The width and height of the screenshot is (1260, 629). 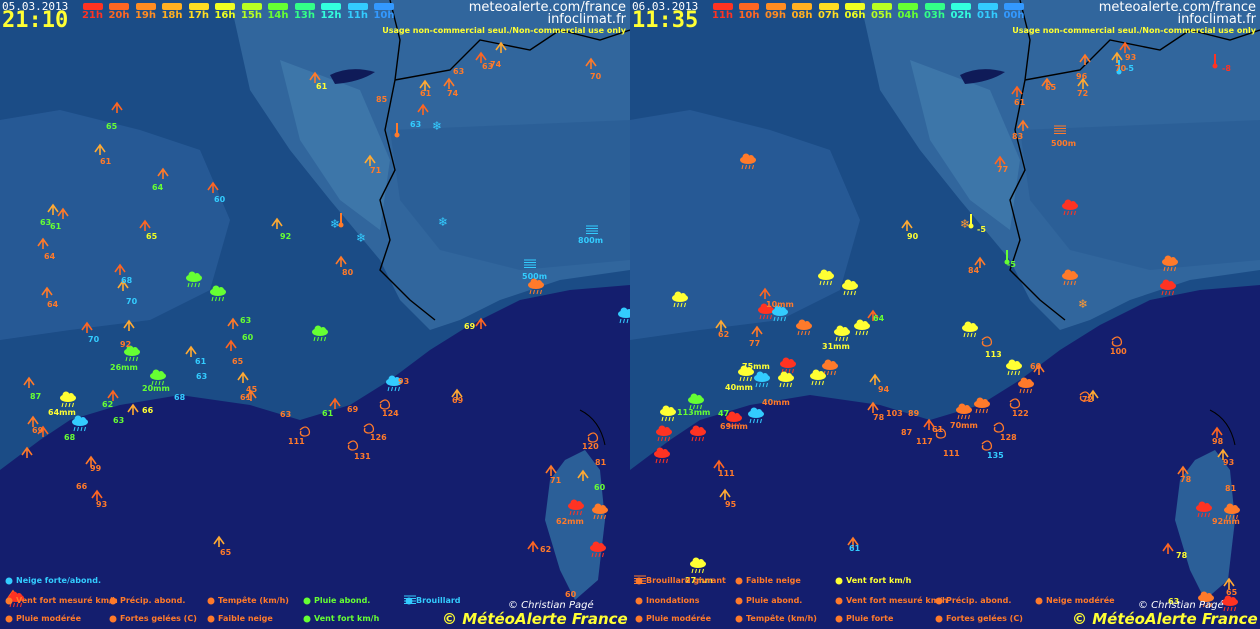 What do you see at coordinates (1186, 479) in the screenshot?
I see `observation-value: 78` at bounding box center [1186, 479].